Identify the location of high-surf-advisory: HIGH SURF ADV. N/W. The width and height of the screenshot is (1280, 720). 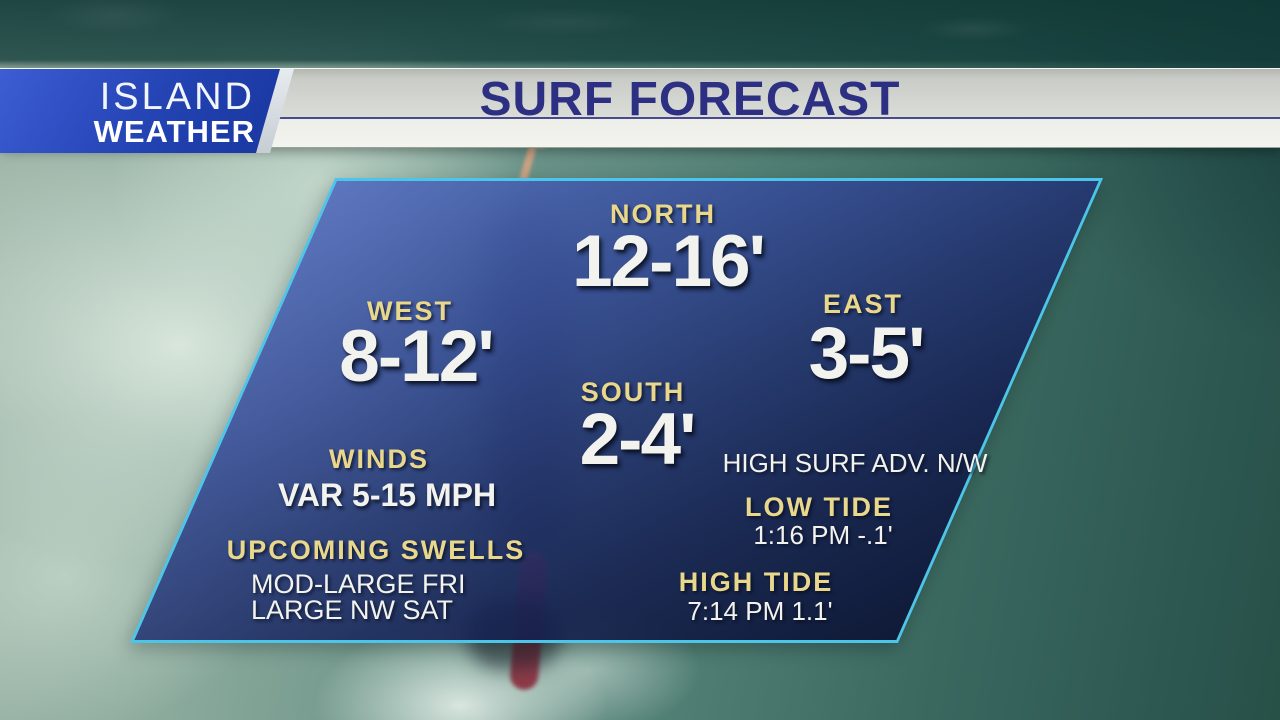
(855, 463).